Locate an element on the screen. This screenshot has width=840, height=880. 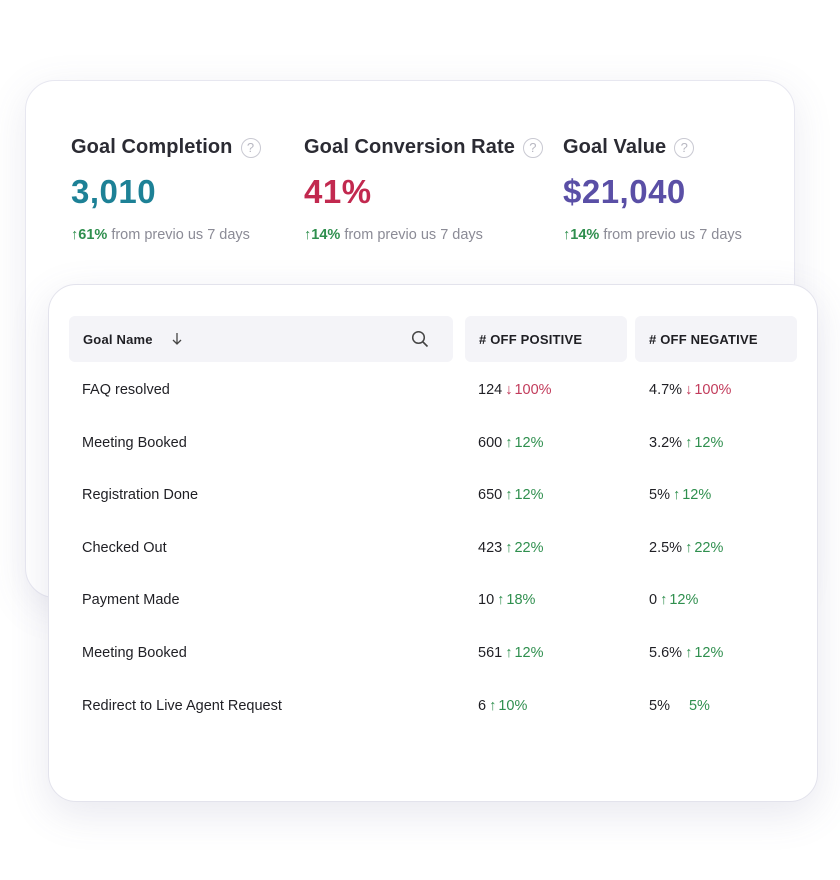
column-header-goal-name: Goal Name is located at coordinates (261, 339).